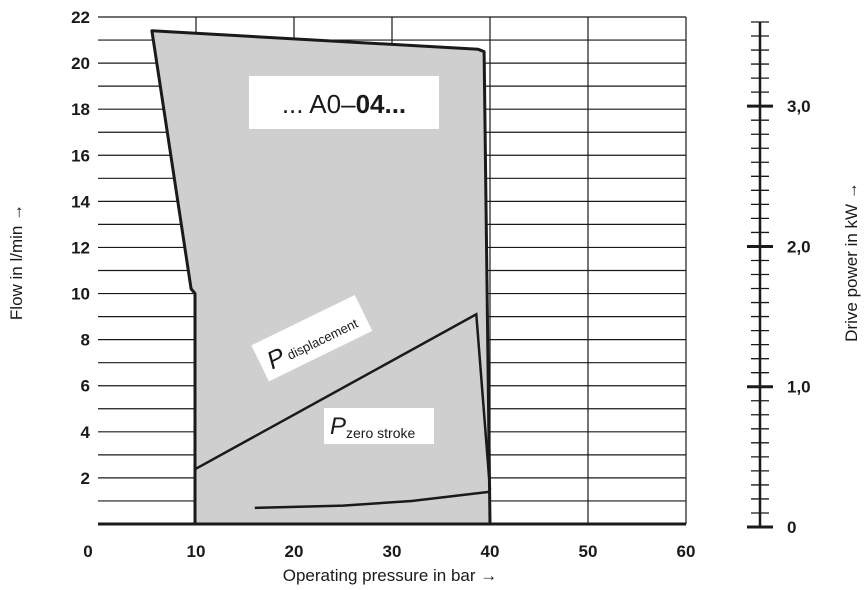  I want to click on y-tick-labels: 2 4 6 8 10 12 14 16 18 20 22, so click(80, 248).